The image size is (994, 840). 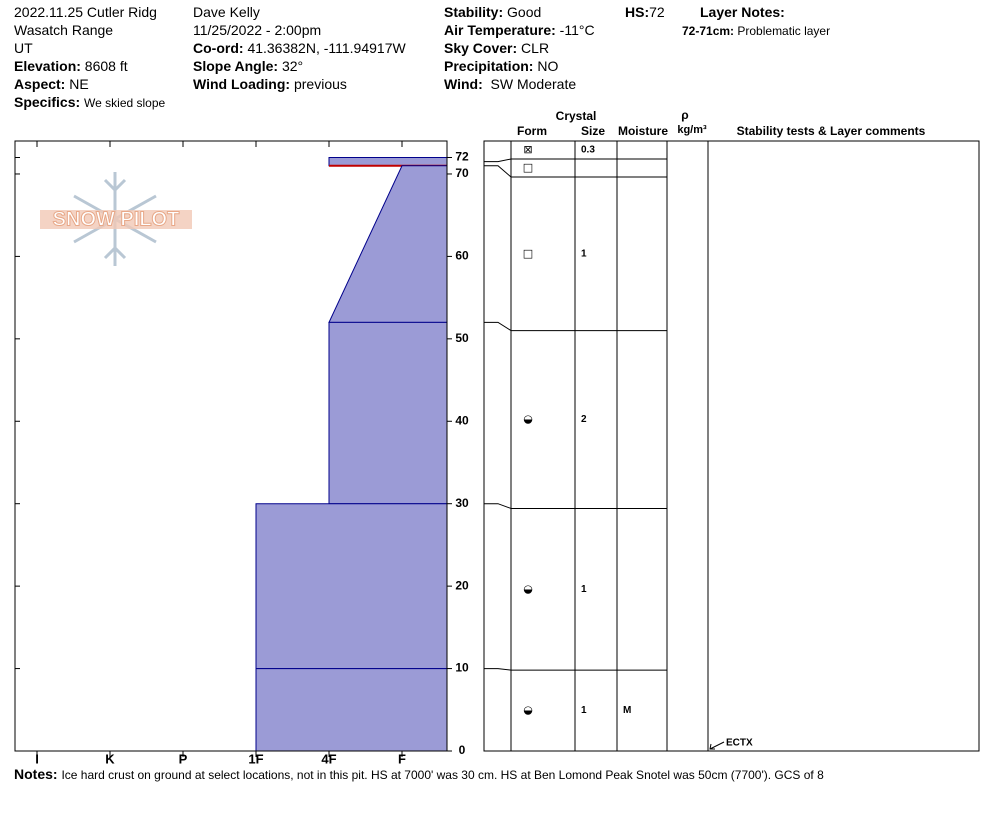 I want to click on value: 32°, so click(x=292, y=66).